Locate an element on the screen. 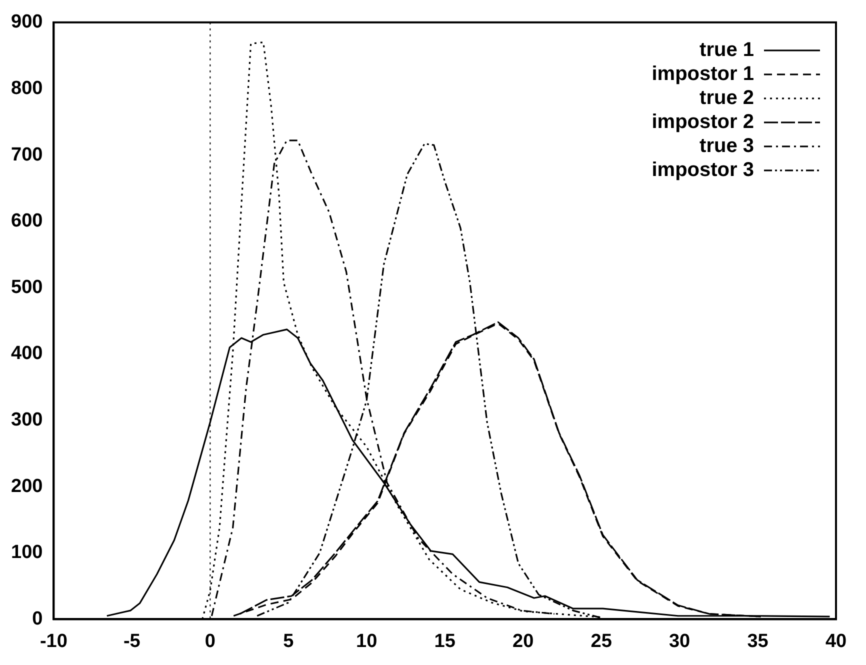 The height and width of the screenshot is (665, 866). x-tick-label: 5 is located at coordinates (288, 641).